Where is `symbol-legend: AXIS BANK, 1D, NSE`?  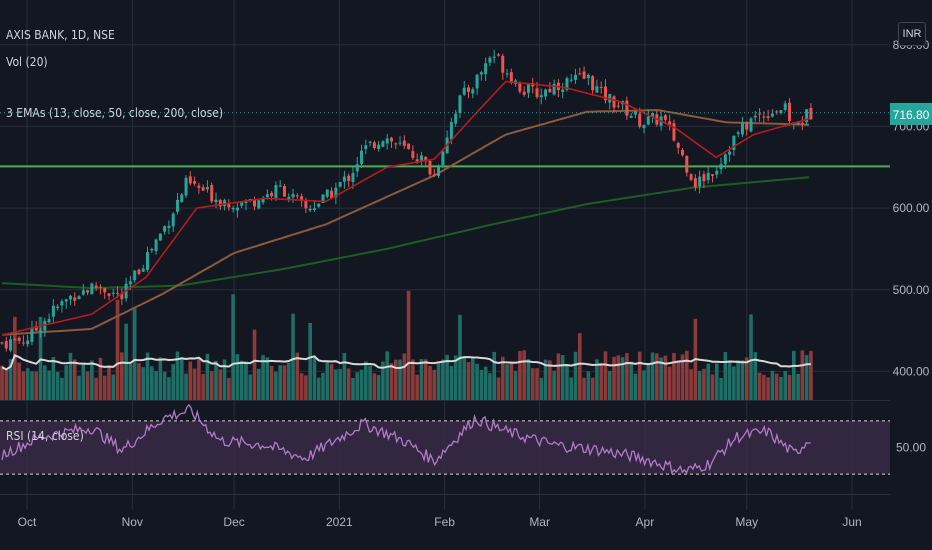
symbol-legend: AXIS BANK, 1D, NSE is located at coordinates (60, 35).